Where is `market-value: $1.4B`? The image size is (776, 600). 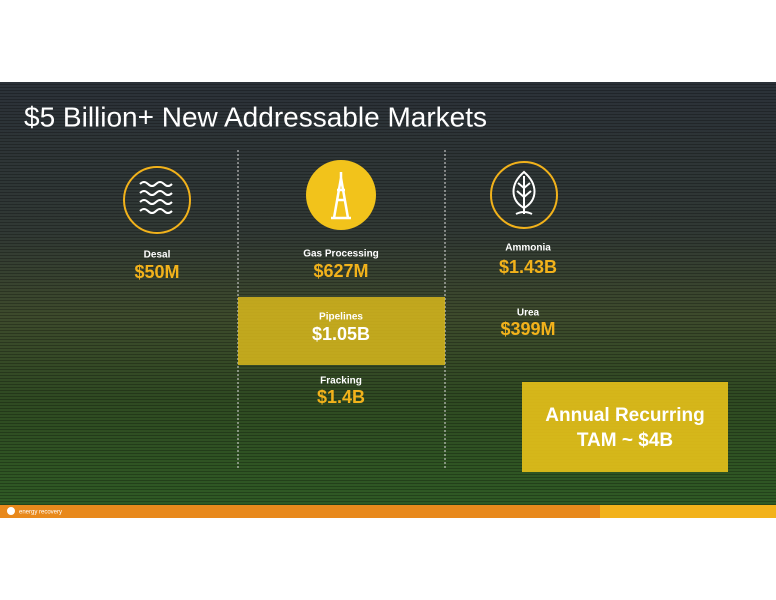 market-value: $1.4B is located at coordinates (341, 397).